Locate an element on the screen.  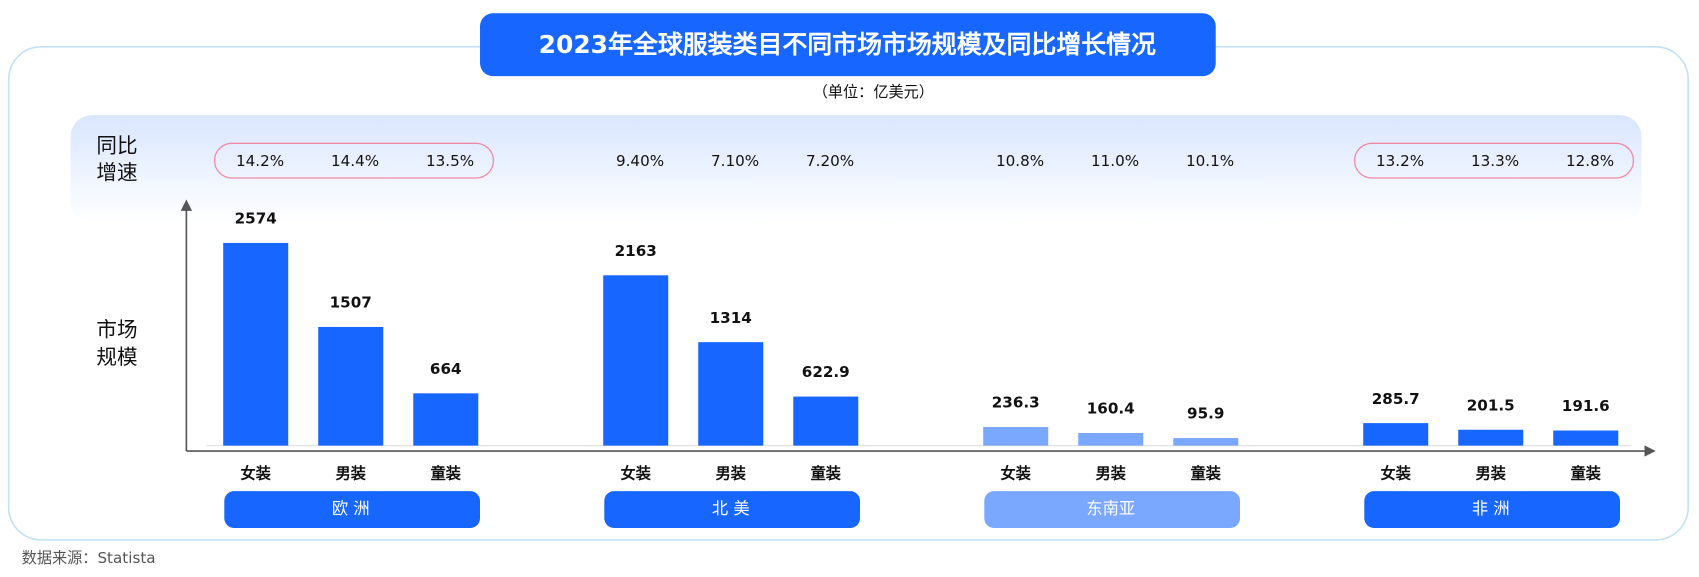
growth-label: 12.8% is located at coordinates (1590, 161).